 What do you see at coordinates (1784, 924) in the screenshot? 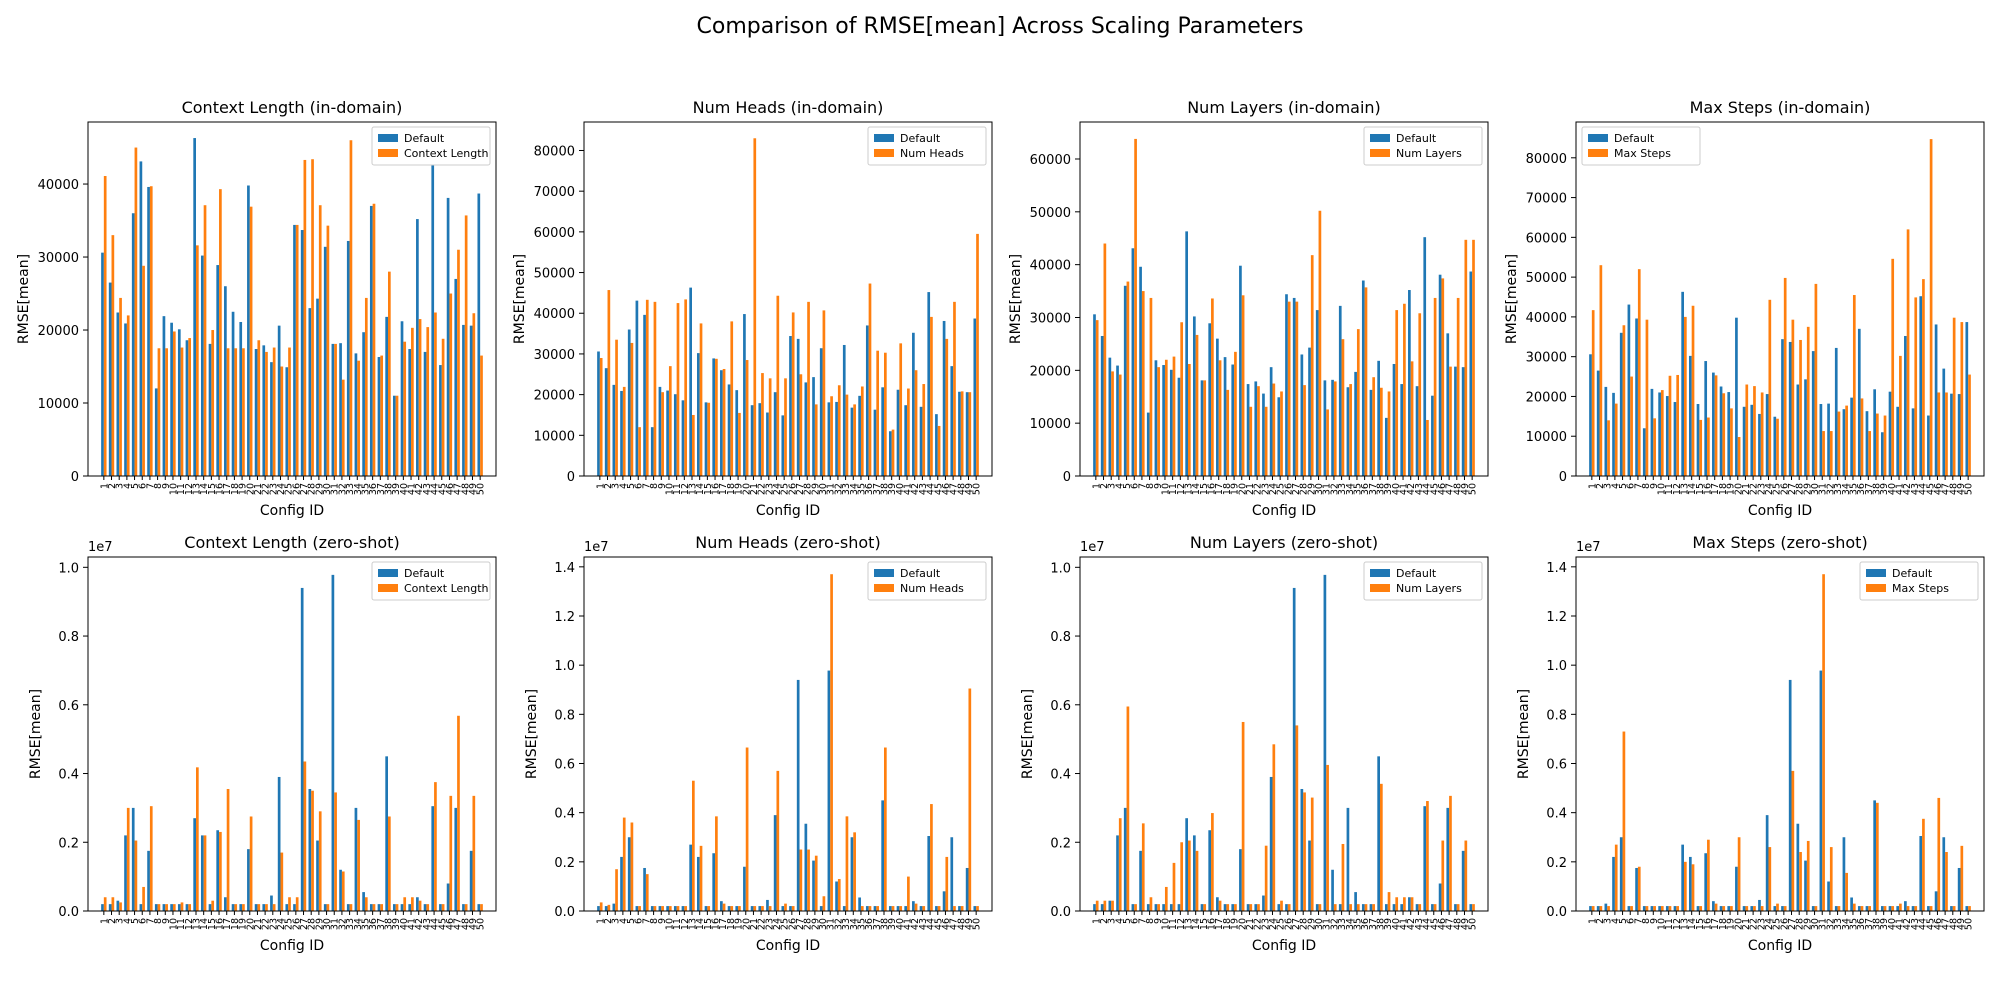
I see `x-tick-label: 26` at bounding box center [1784, 924].